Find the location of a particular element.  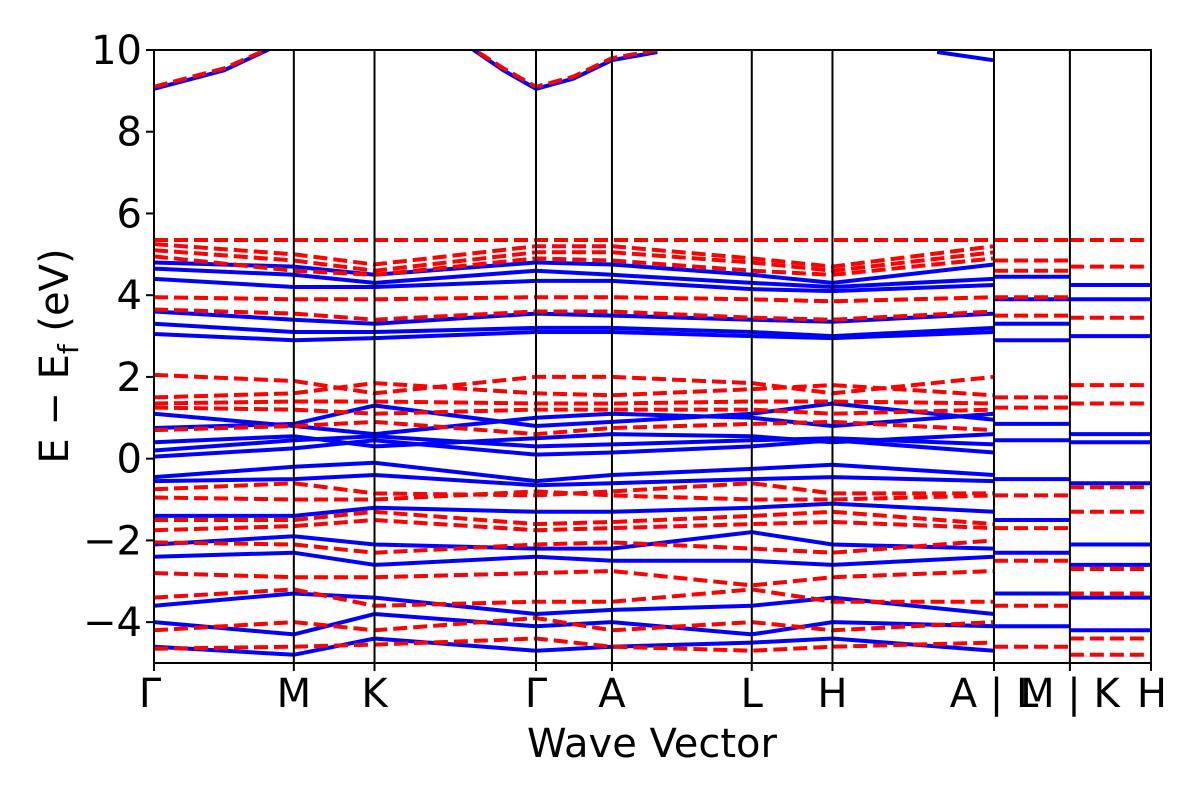

y-tick-label: 6 is located at coordinates (129, 214).